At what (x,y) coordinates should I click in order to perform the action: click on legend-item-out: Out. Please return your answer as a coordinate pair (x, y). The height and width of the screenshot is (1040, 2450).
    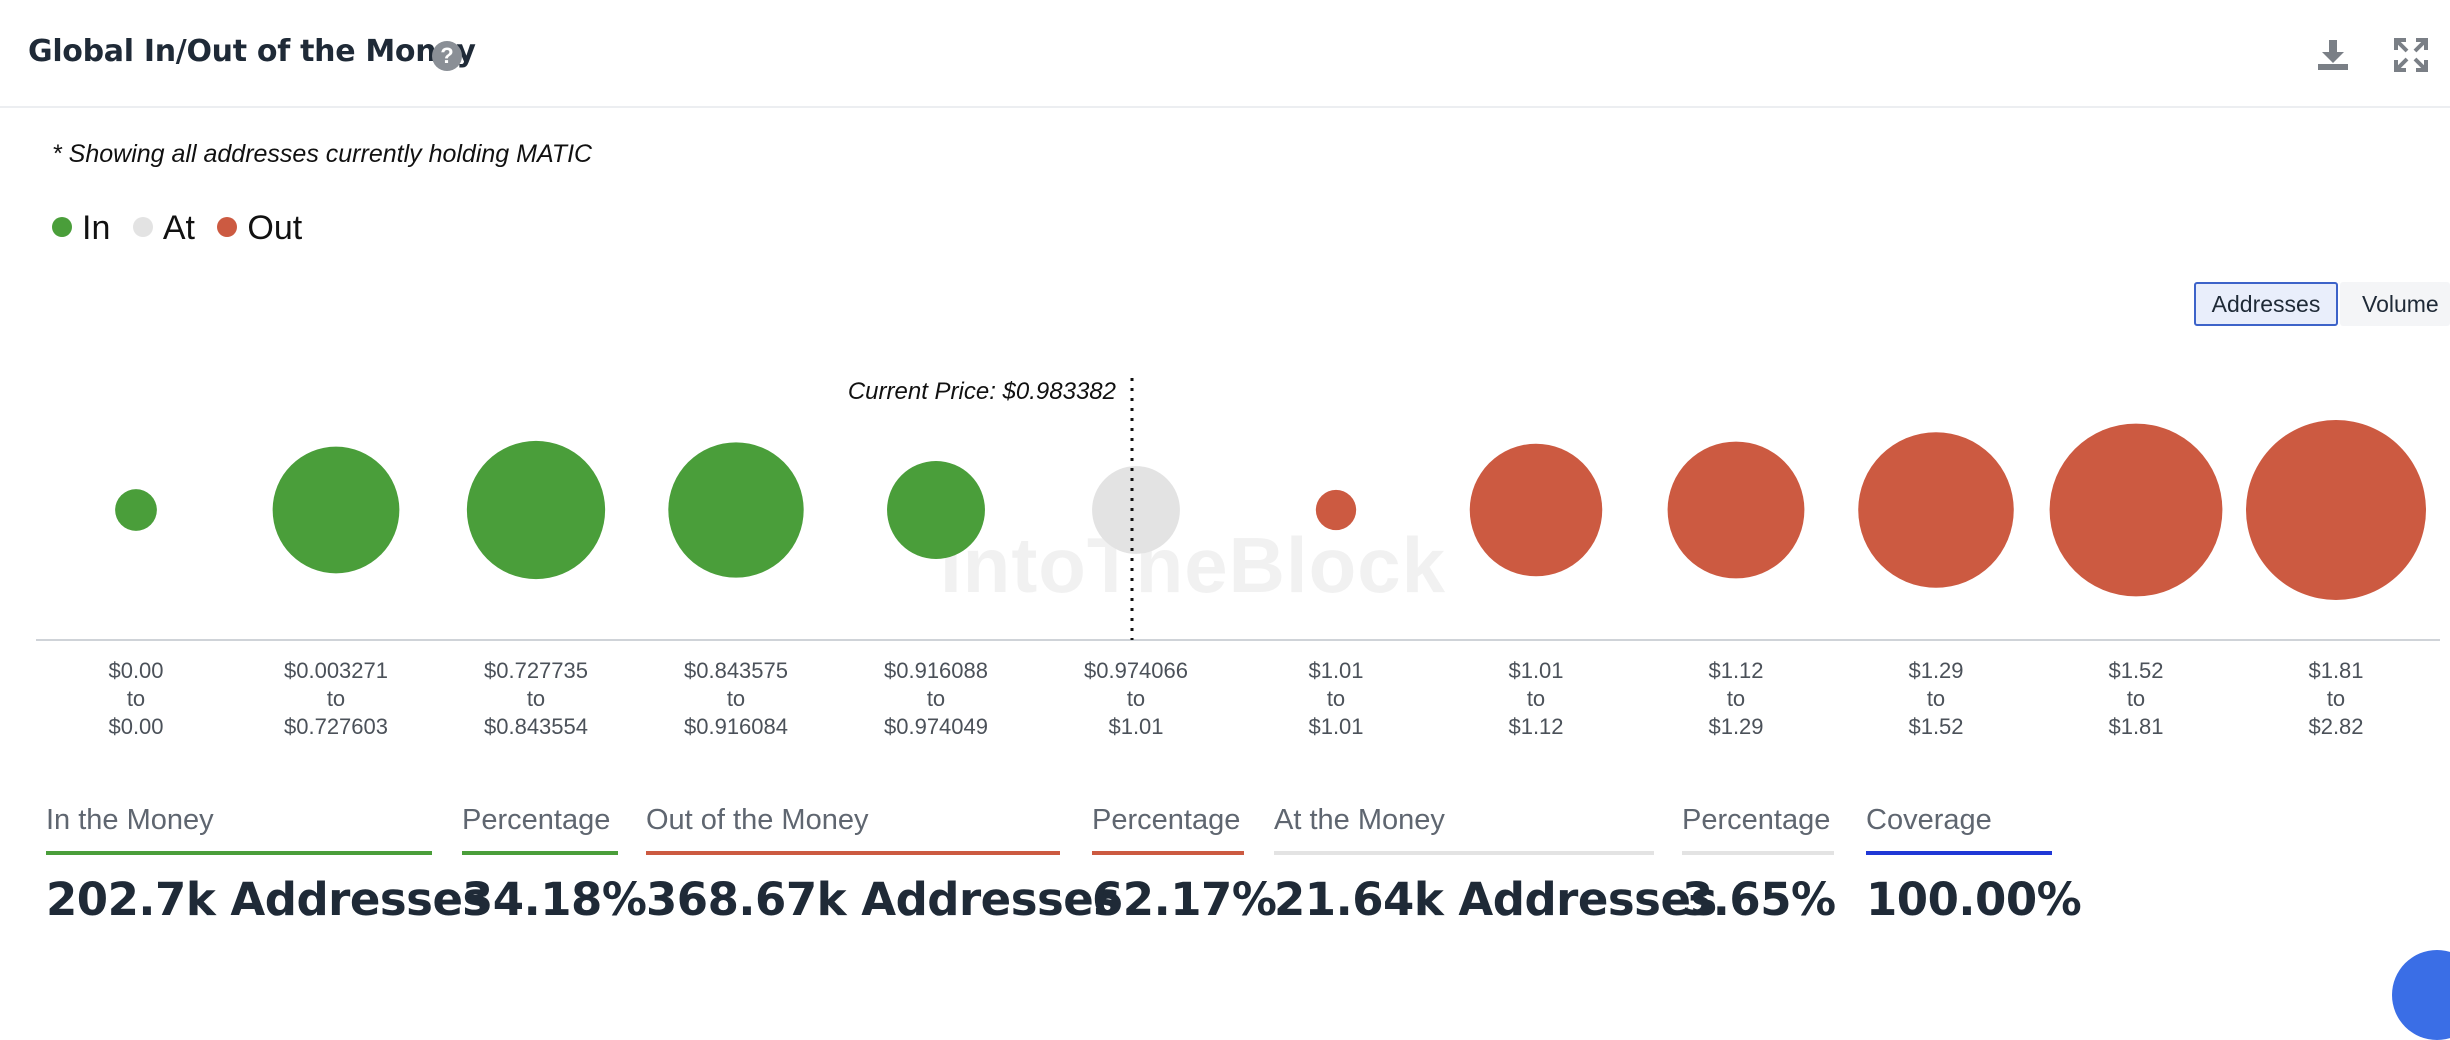
    Looking at the image, I should click on (259, 228).